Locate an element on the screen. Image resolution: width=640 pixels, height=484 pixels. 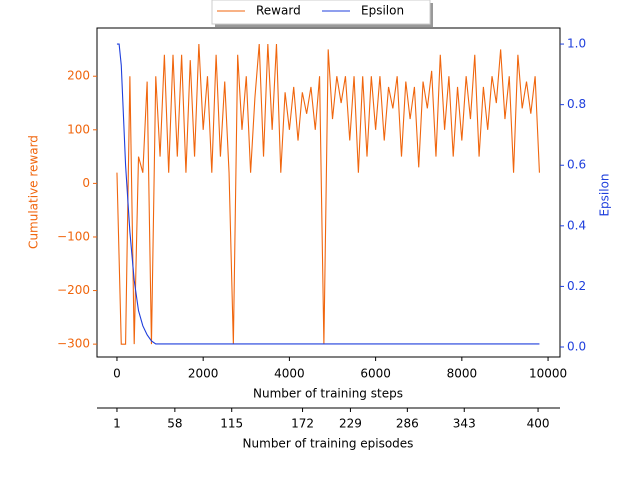
legend-box is located at coordinates (321, 12).